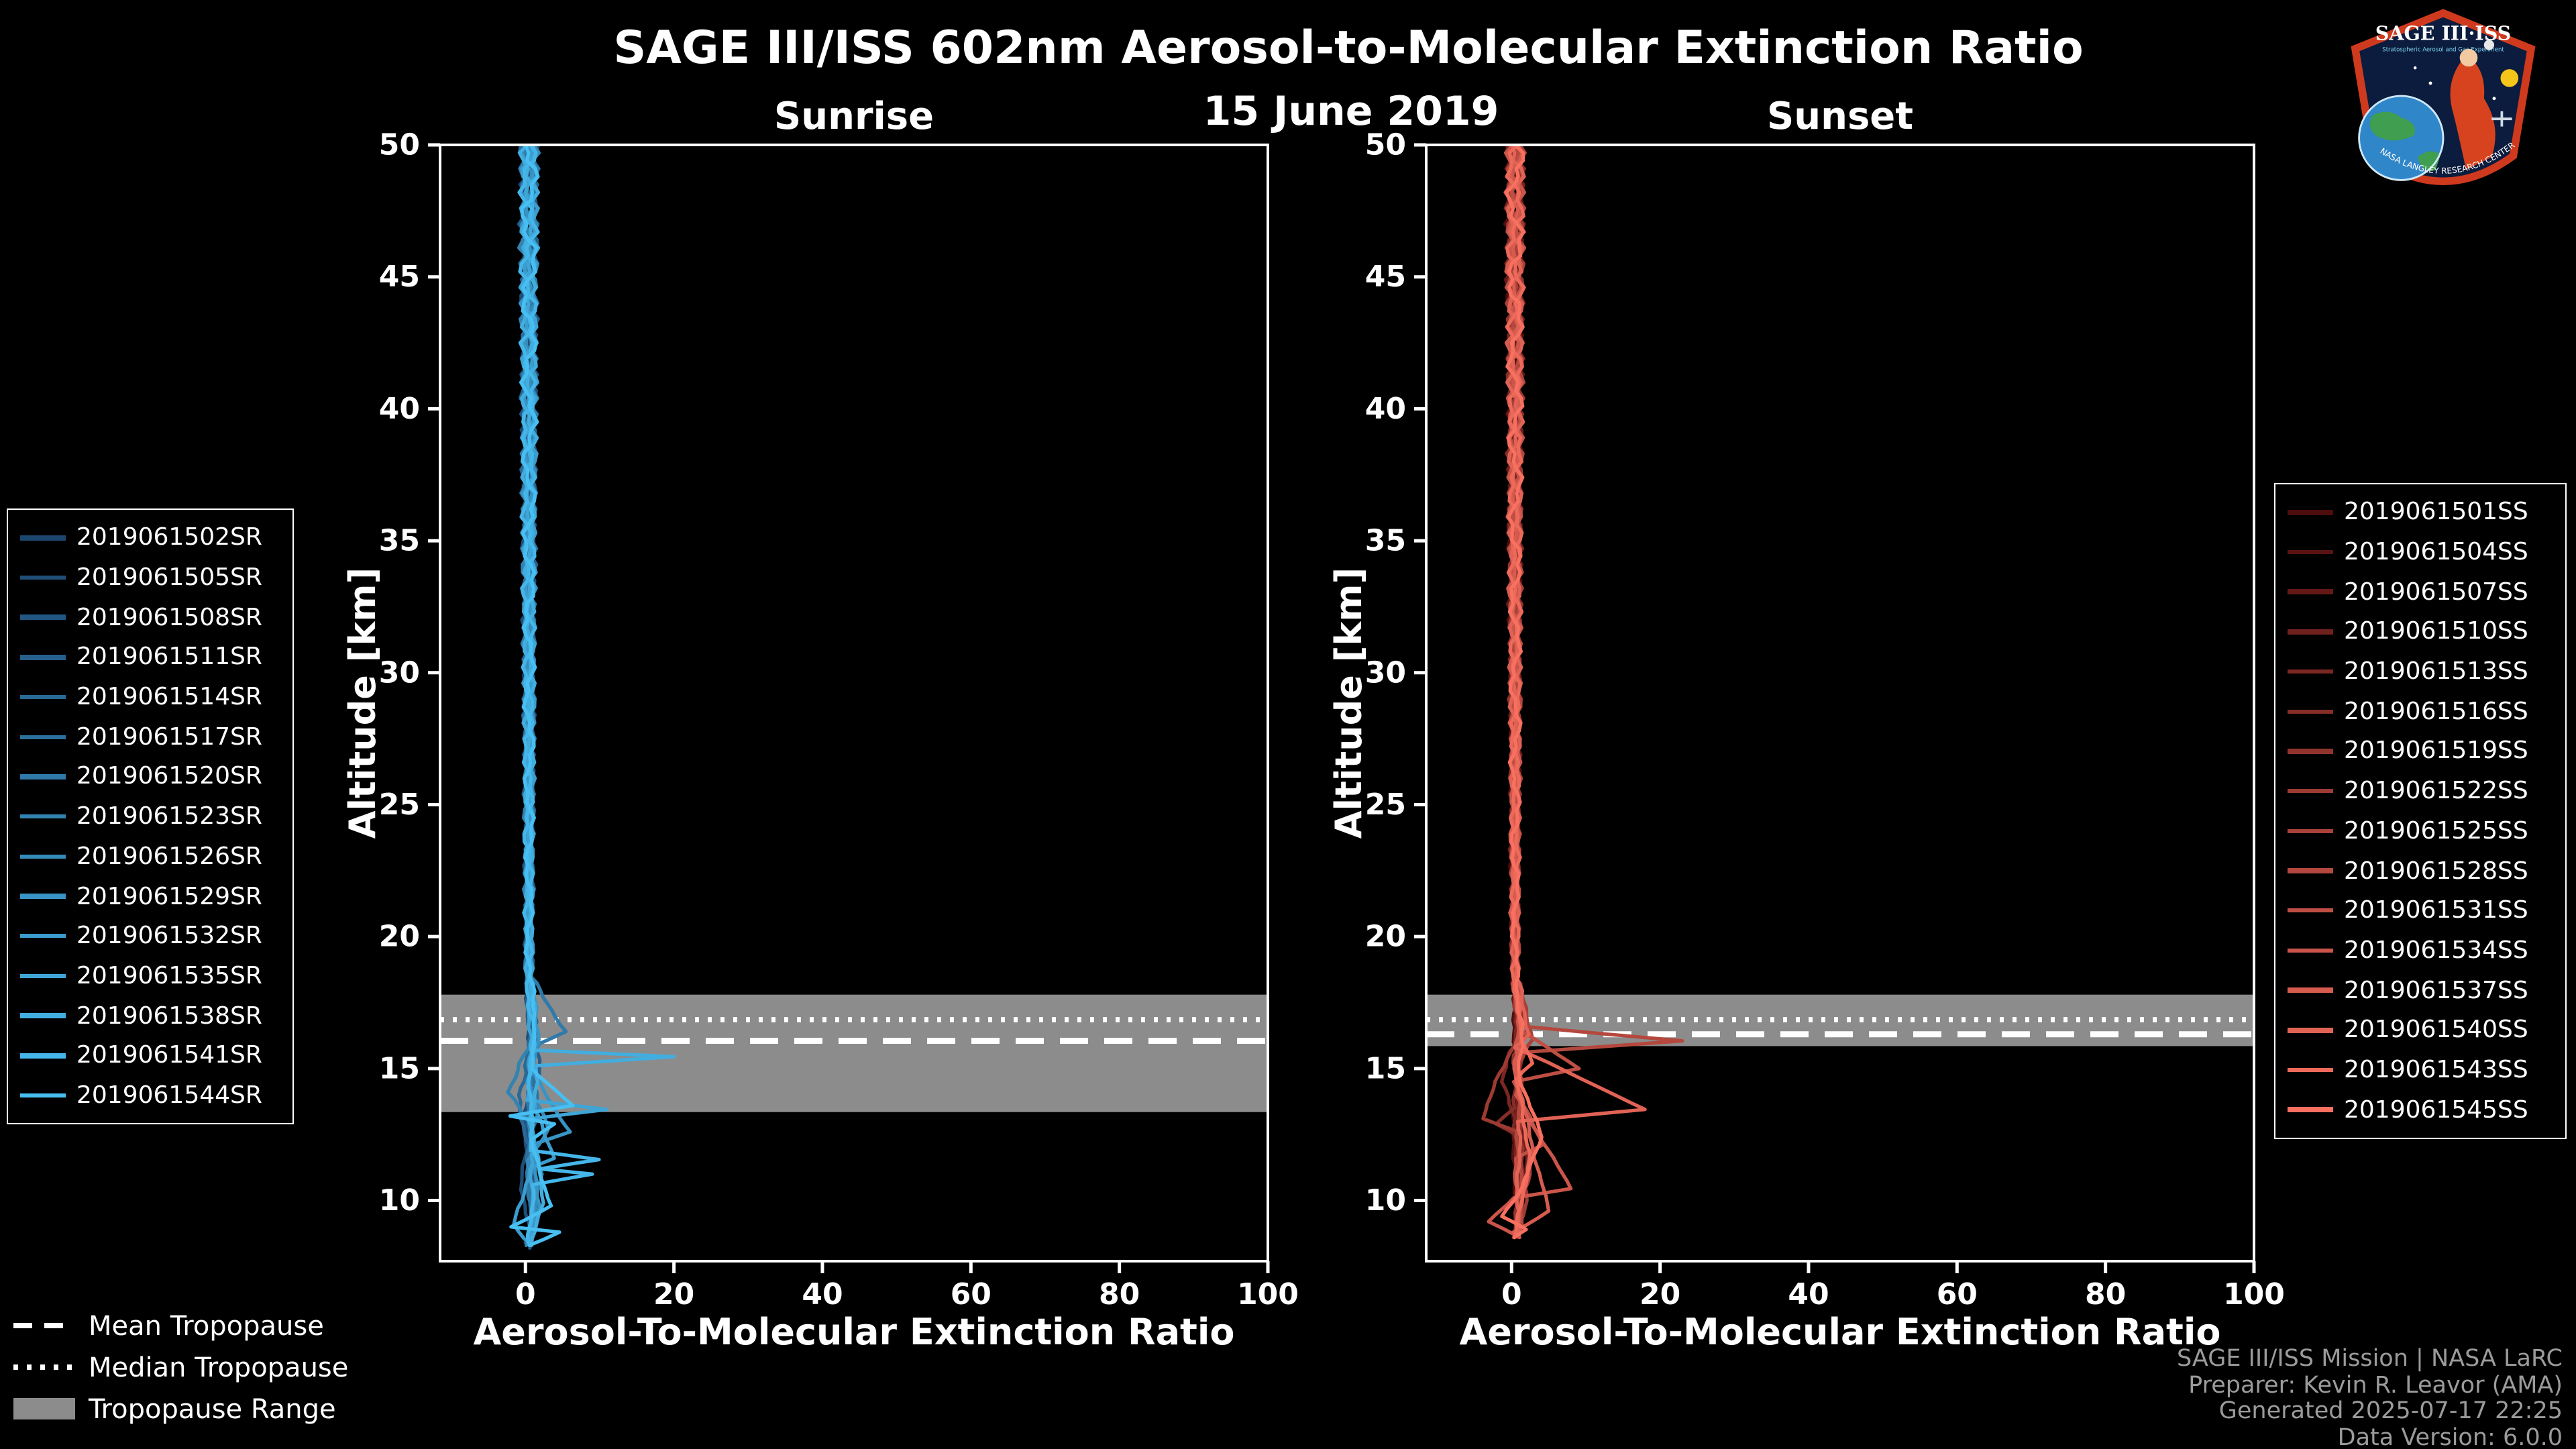  I want to click on legend-label: 2019061541SR, so click(169, 1055).